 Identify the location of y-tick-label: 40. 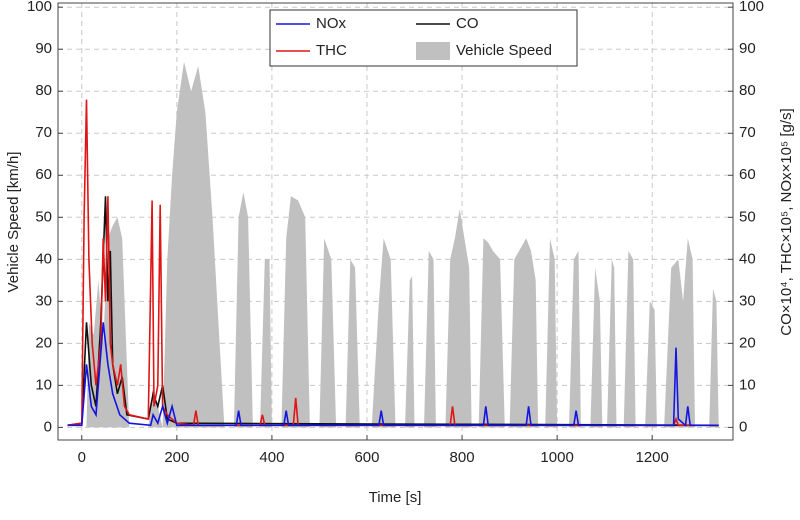
(43, 258).